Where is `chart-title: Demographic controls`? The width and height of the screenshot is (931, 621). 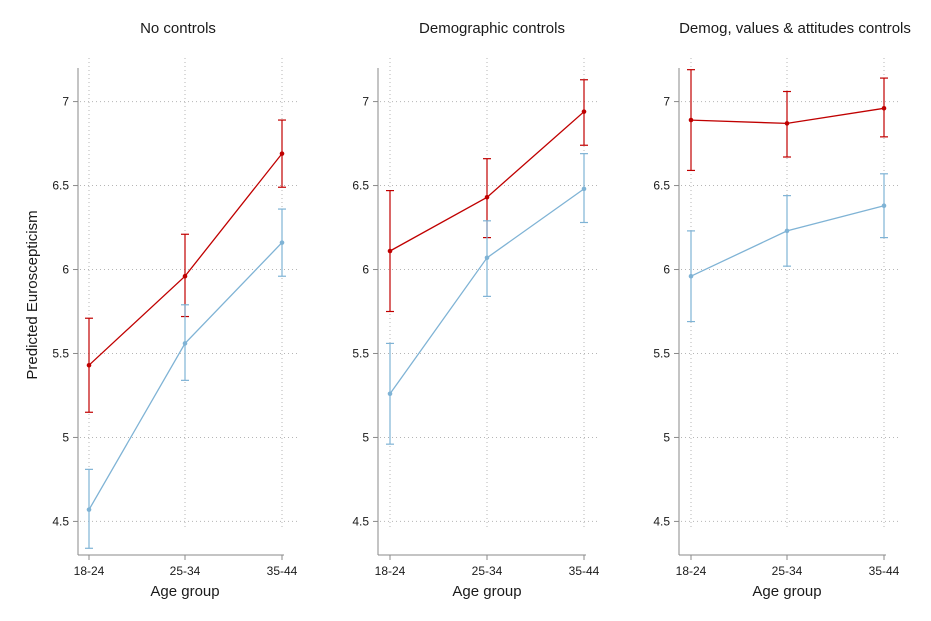
chart-title: Demographic controls is located at coordinates (492, 28).